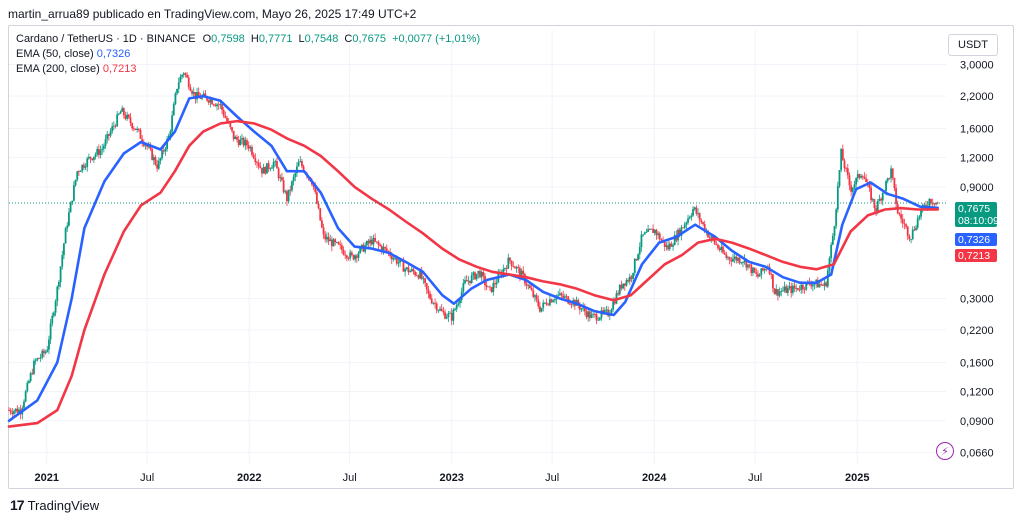  What do you see at coordinates (54, 505) in the screenshot?
I see `tradingview-footer: 17 TradingView` at bounding box center [54, 505].